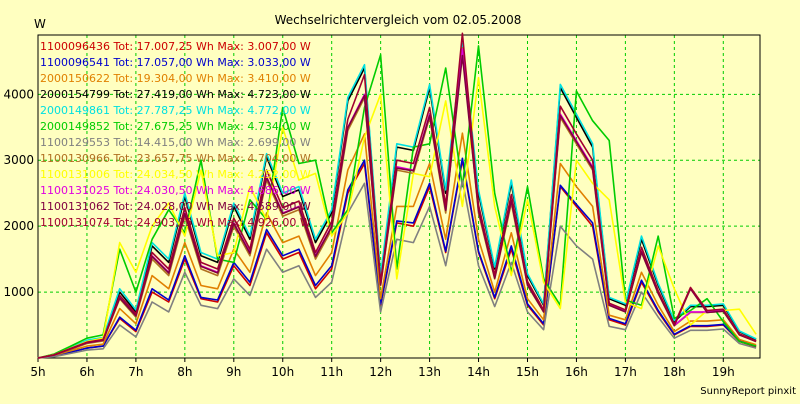  I want to click on footer-credit: SunnyReport pinxit, so click(748, 391).